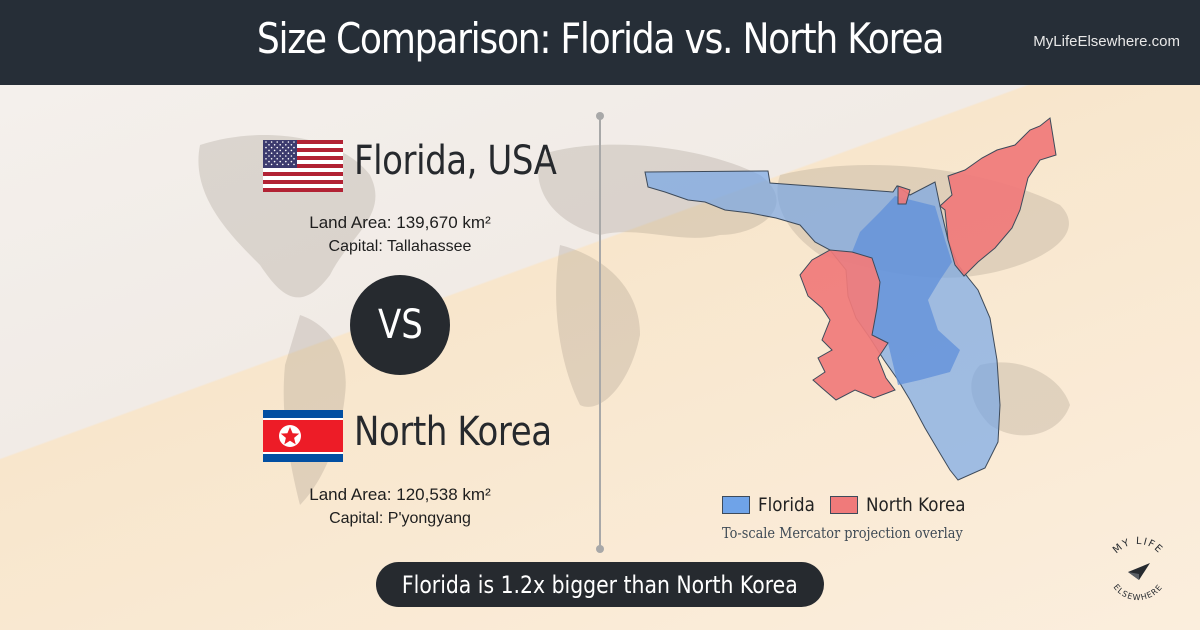 Image resolution: width=1200 pixels, height=630 pixels. I want to click on country2-area-label: Land Area:, so click(350, 494).